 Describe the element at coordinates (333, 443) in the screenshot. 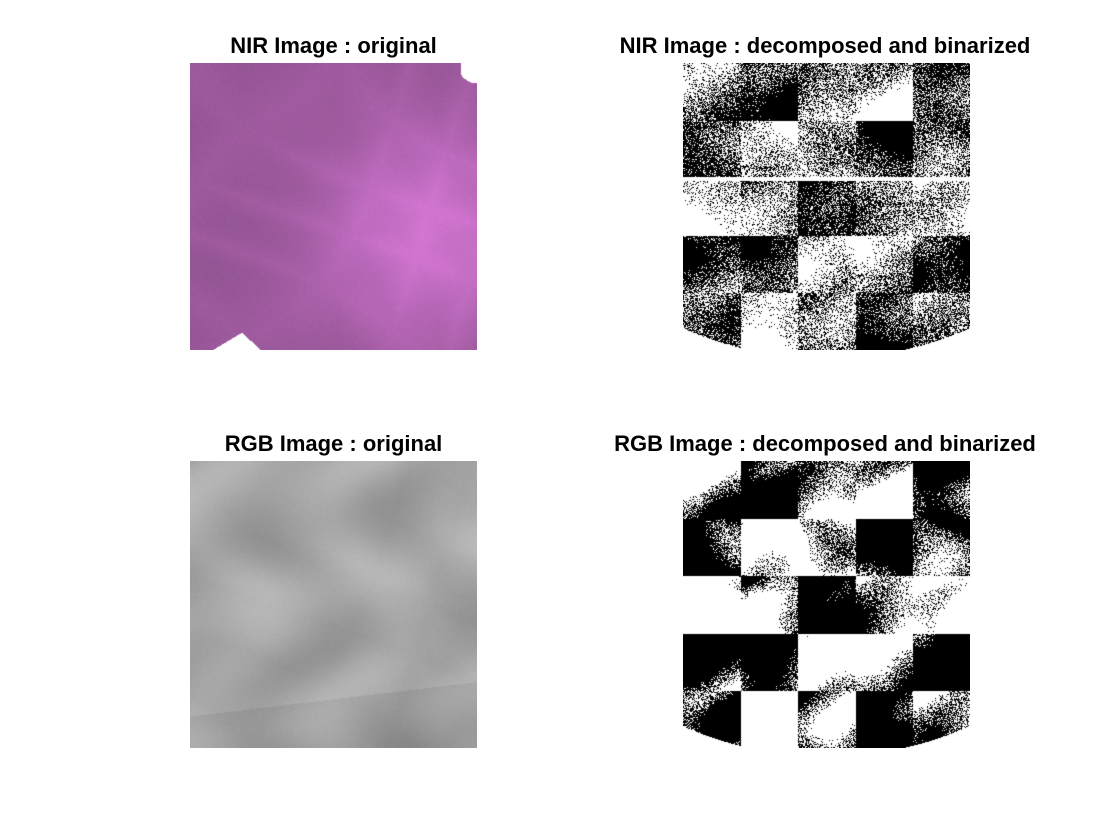

I see `rgb-original-title: RGB Image : original` at that location.